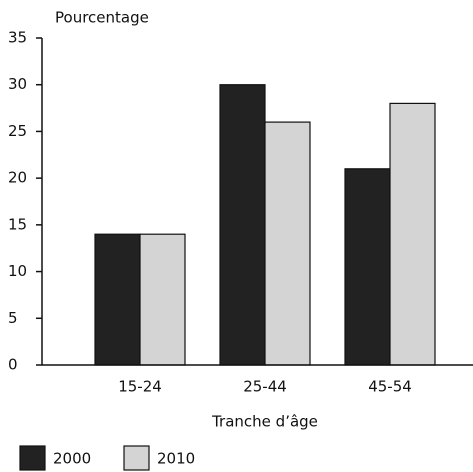  I want to click on legend-label: 2000, so click(72, 459).